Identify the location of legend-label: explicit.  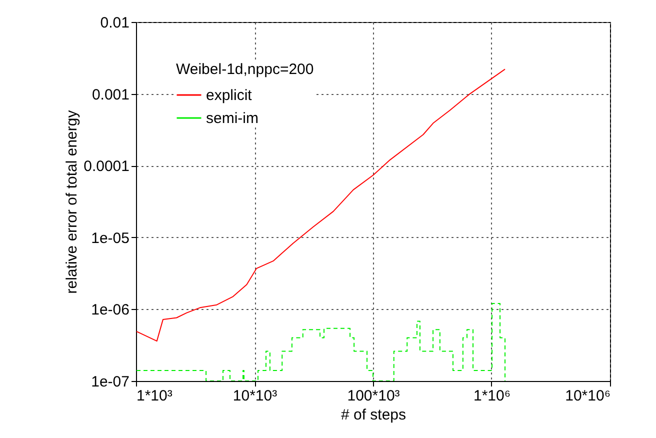
(229, 95).